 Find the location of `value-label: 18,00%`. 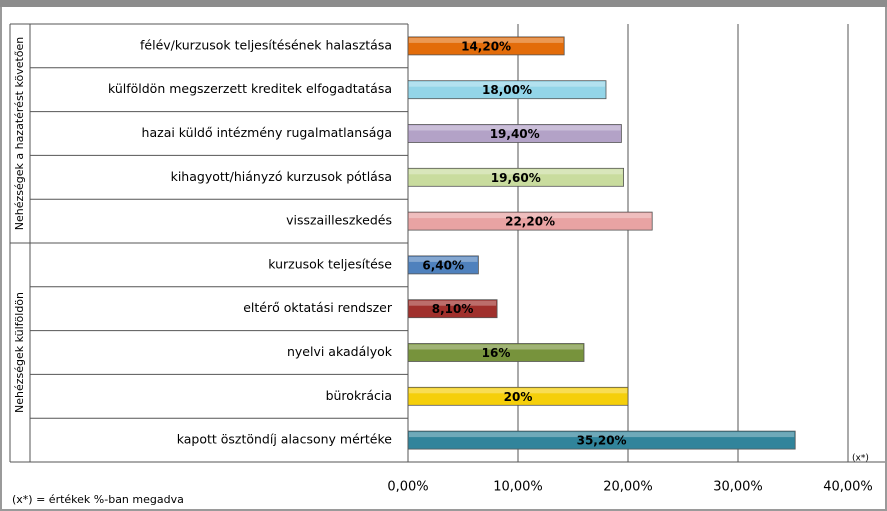

value-label: 18,00% is located at coordinates (507, 90).